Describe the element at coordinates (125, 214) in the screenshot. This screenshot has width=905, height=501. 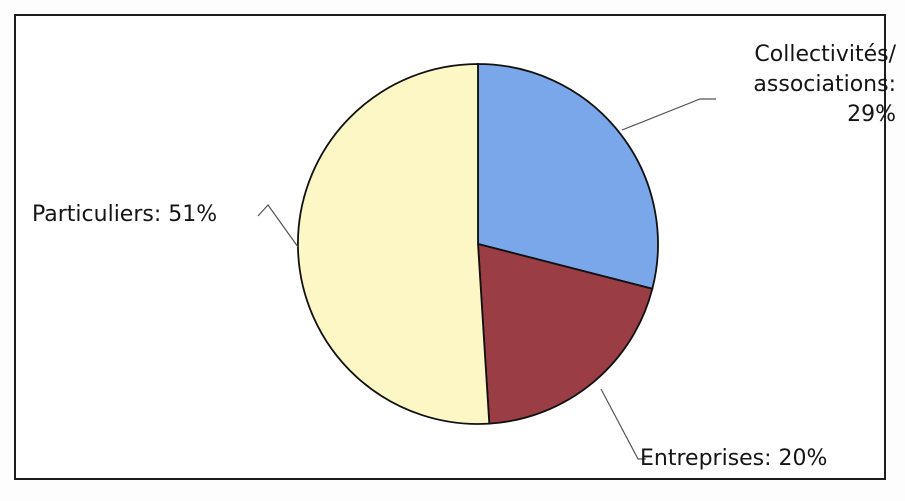
I see `label-particuliers: Particuliers: 51%` at that location.